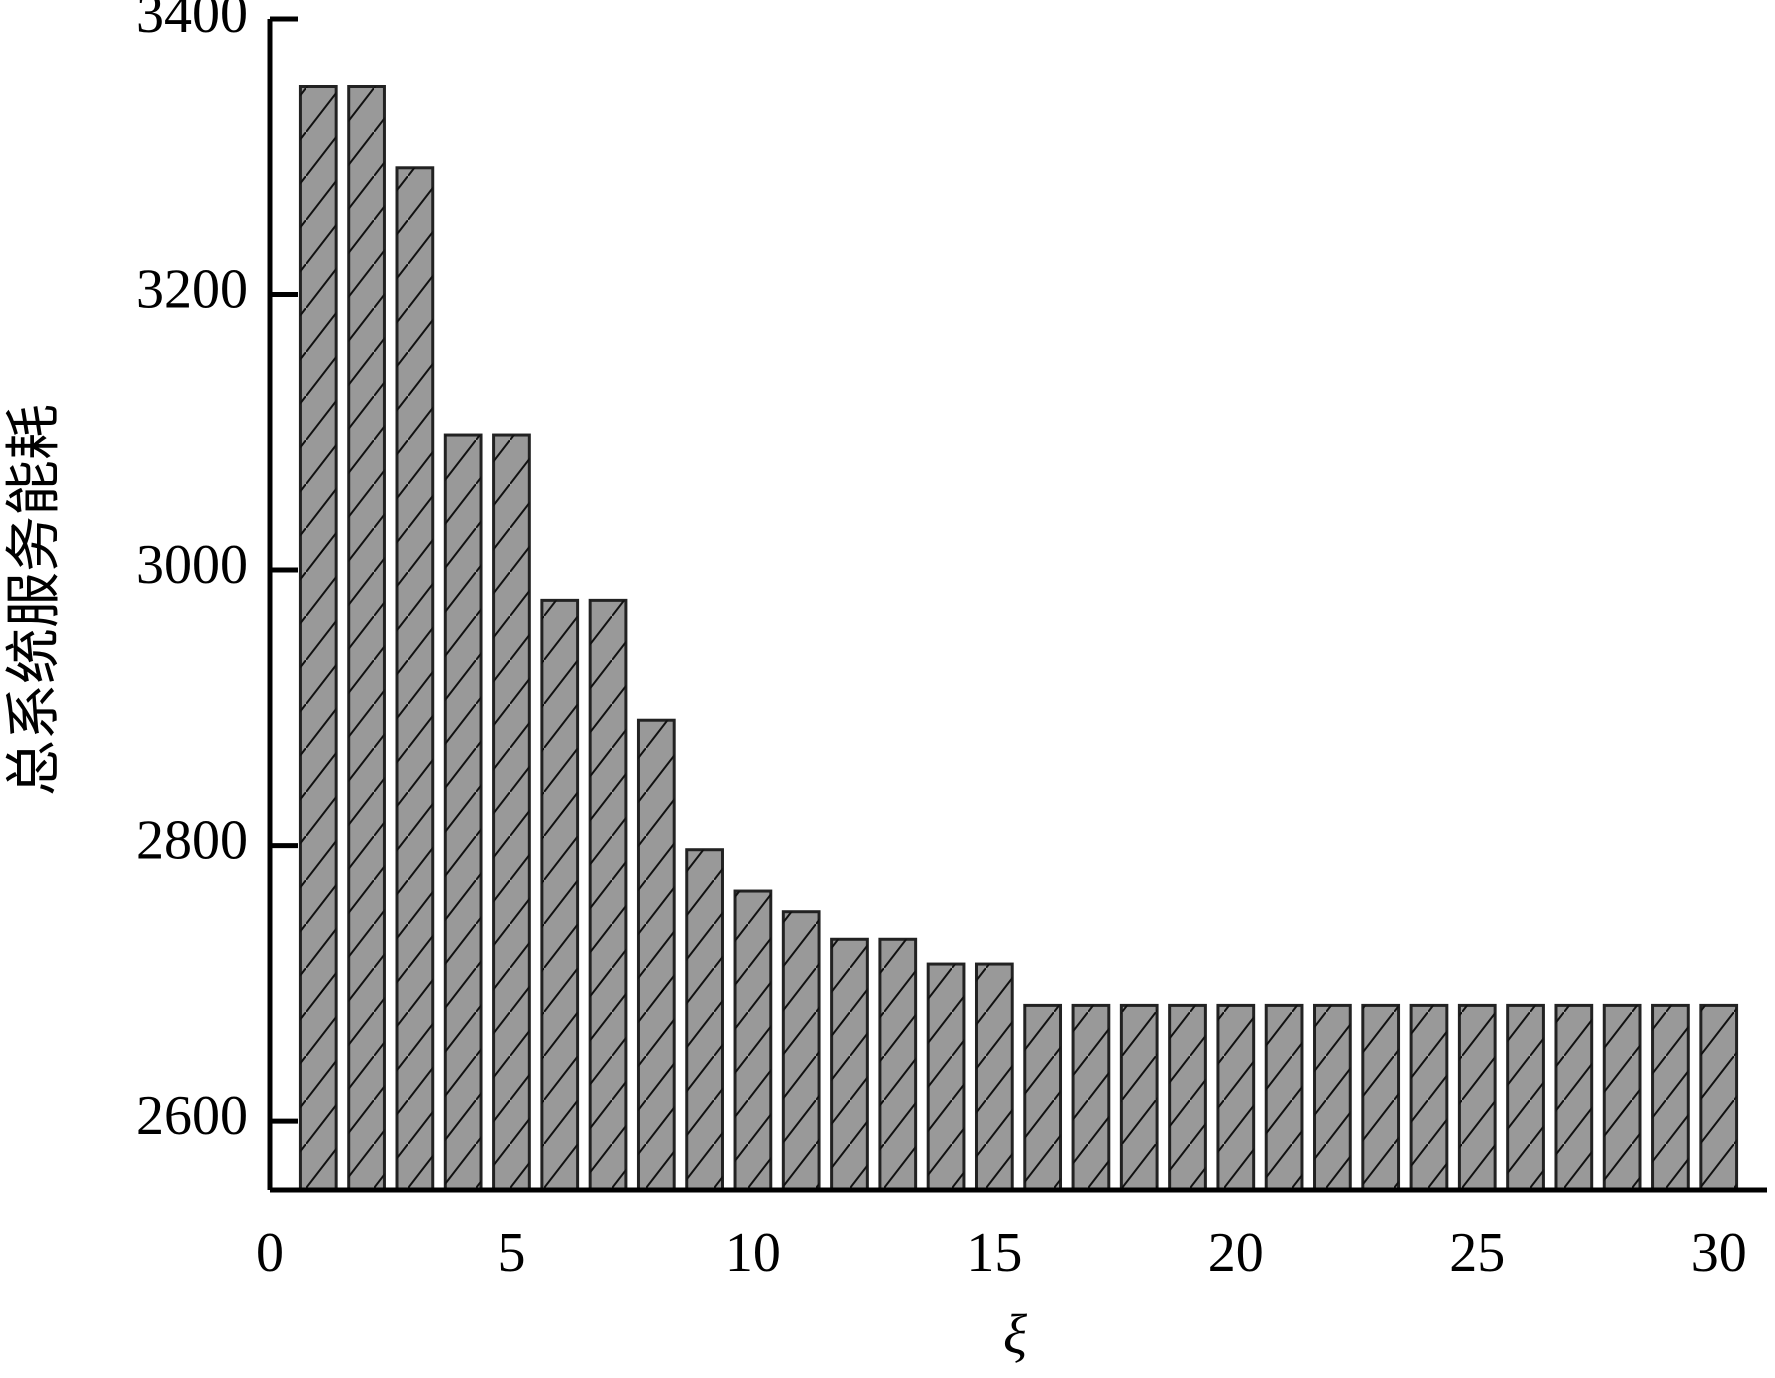 This screenshot has width=1775, height=1378. What do you see at coordinates (1477, 1253) in the screenshot?
I see `x-tick-label: 25` at bounding box center [1477, 1253].